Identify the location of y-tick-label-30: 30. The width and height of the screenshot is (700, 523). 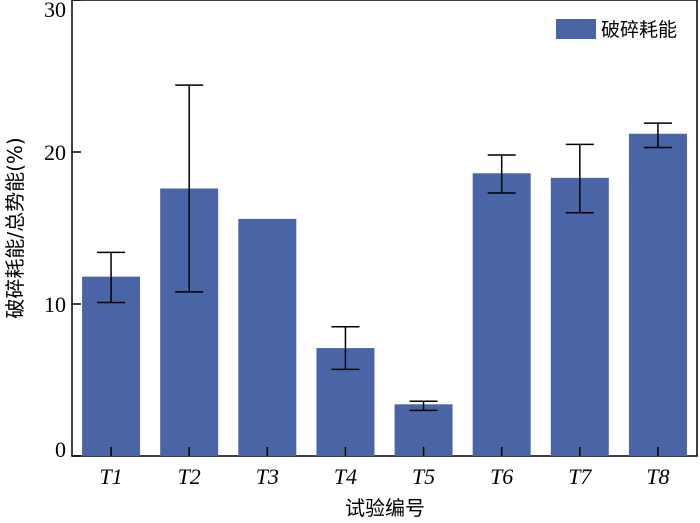
(55, 11).